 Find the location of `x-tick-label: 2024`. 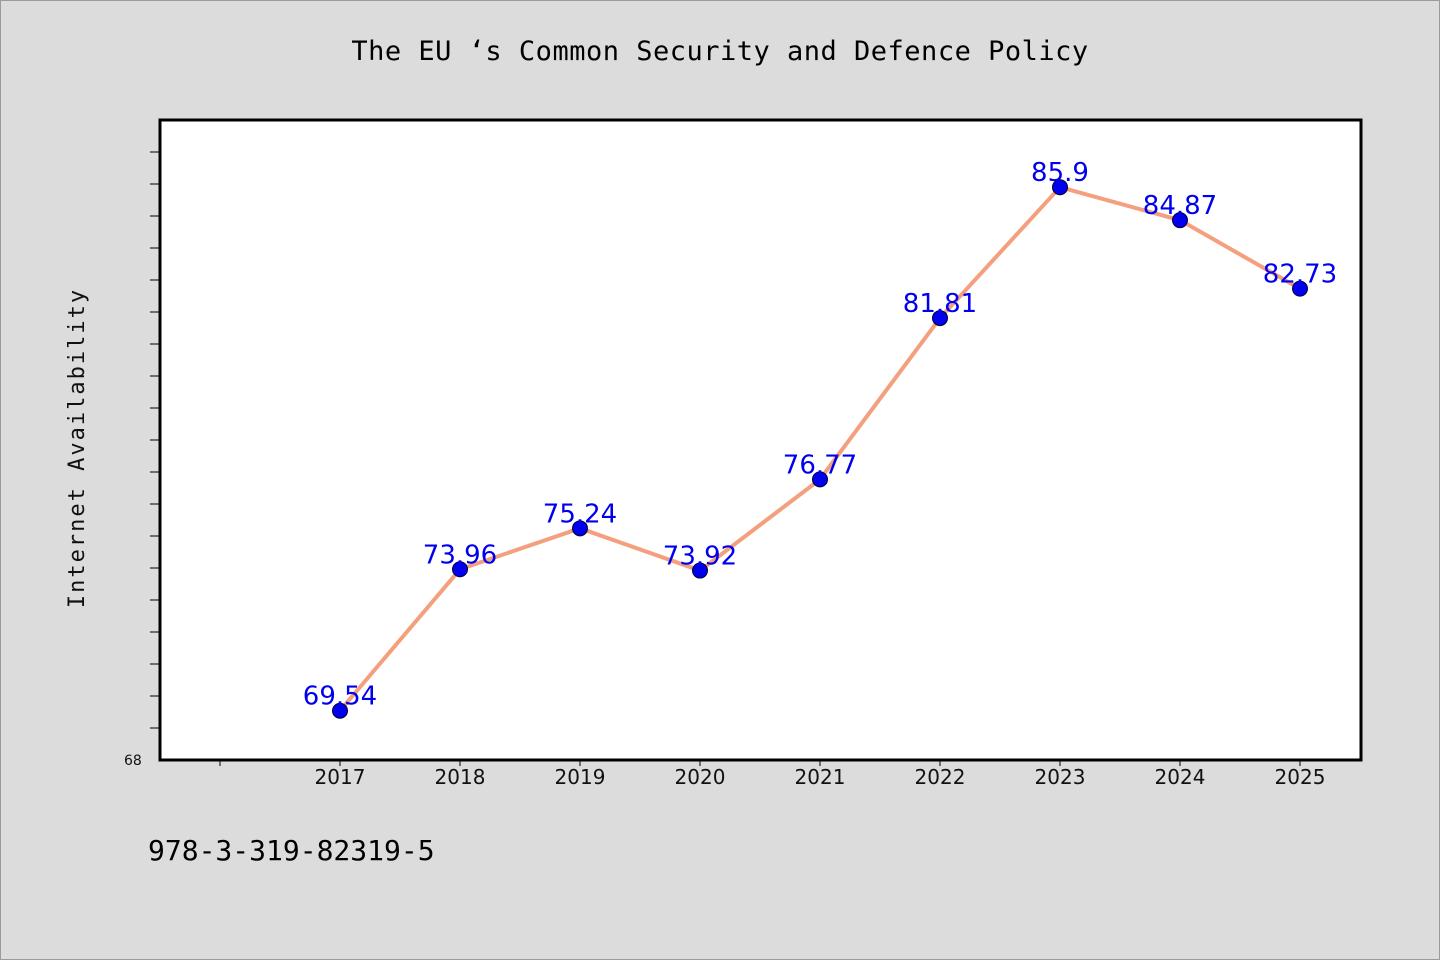

x-tick-label: 2024 is located at coordinates (1180, 777).